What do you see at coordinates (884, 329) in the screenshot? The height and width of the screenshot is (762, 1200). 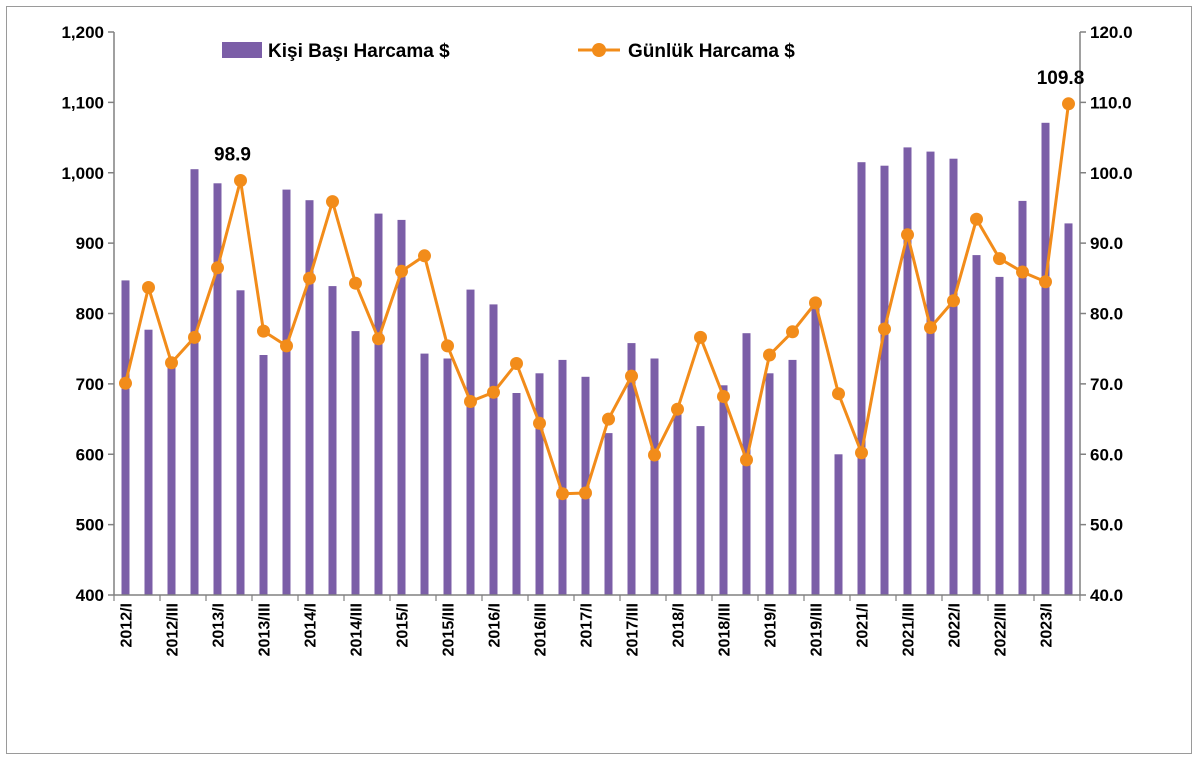 I see `point-2021-II` at bounding box center [884, 329].